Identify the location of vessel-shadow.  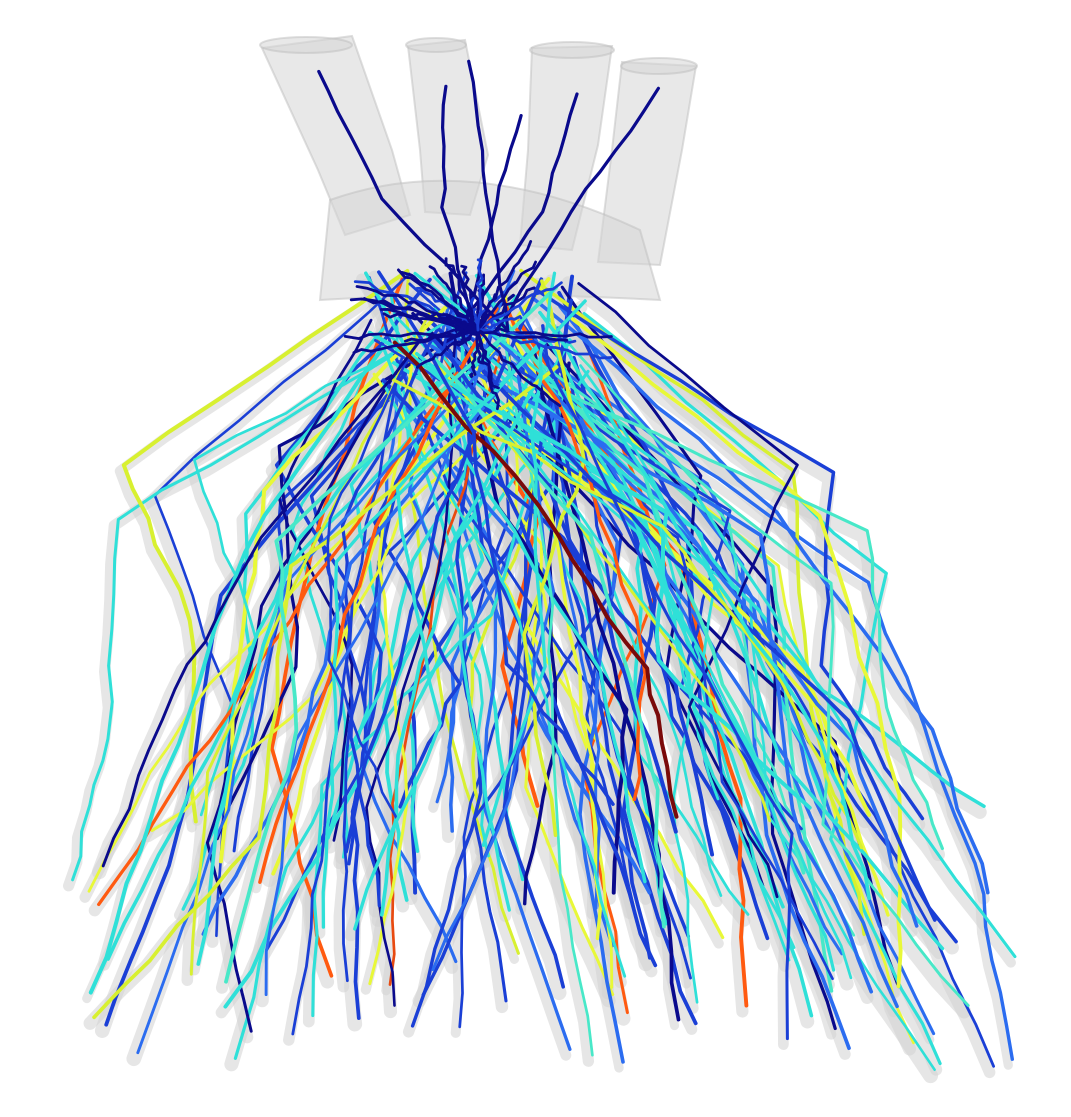
(261, 552).